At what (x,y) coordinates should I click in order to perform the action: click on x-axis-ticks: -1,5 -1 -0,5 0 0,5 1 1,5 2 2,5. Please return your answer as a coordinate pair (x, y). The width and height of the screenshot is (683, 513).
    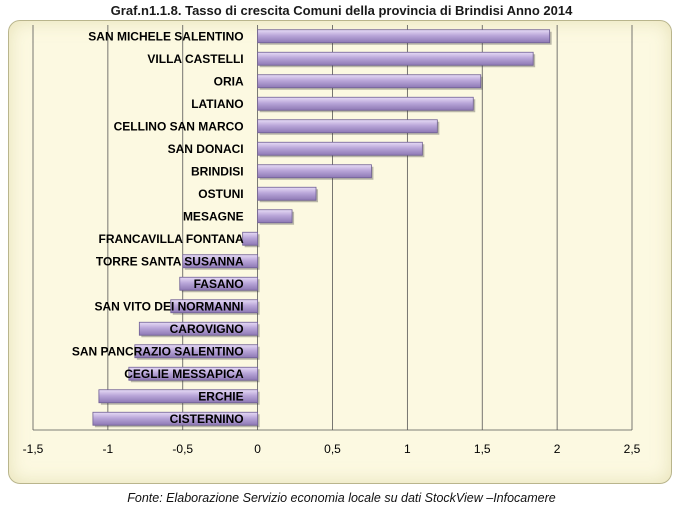
    Looking at the image, I should click on (332, 449).